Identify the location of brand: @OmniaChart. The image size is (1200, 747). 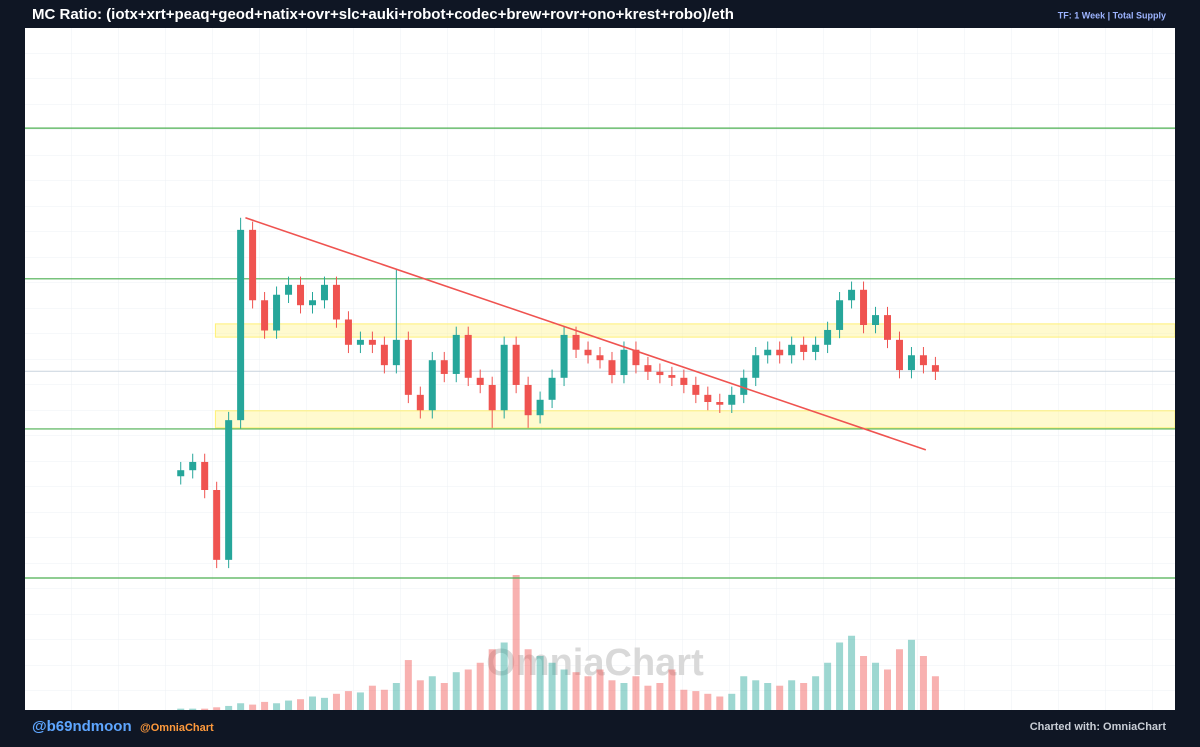
(177, 728).